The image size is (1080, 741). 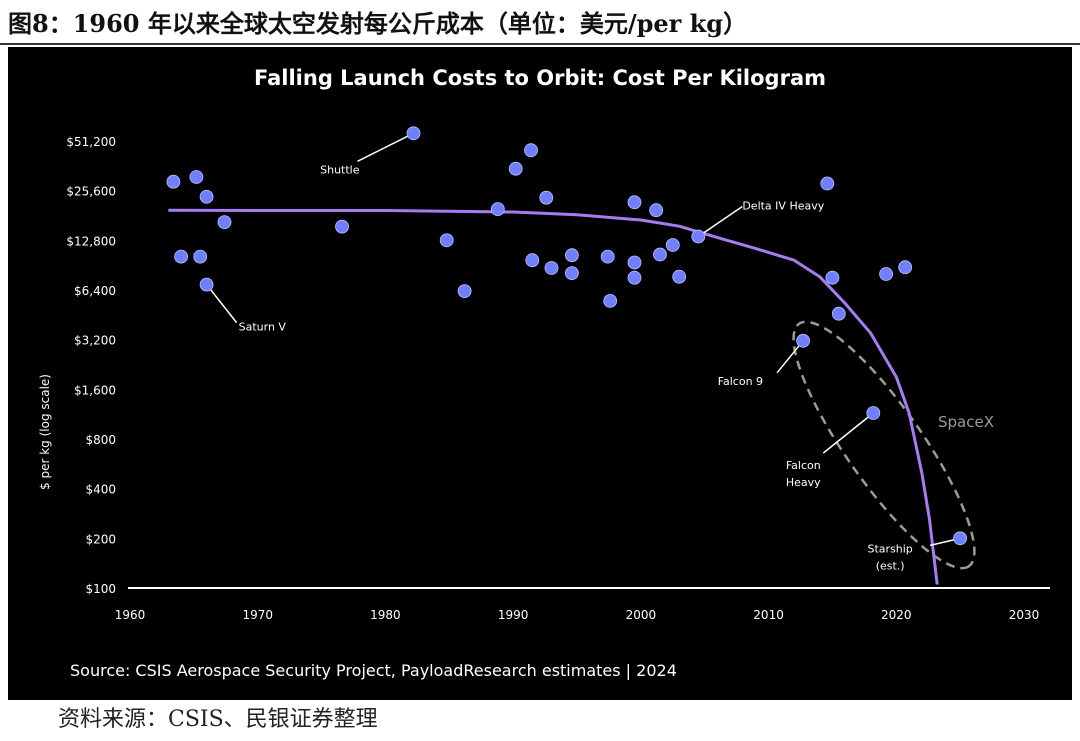 What do you see at coordinates (263, 327) in the screenshot?
I see `annotation-label: Saturn V` at bounding box center [263, 327].